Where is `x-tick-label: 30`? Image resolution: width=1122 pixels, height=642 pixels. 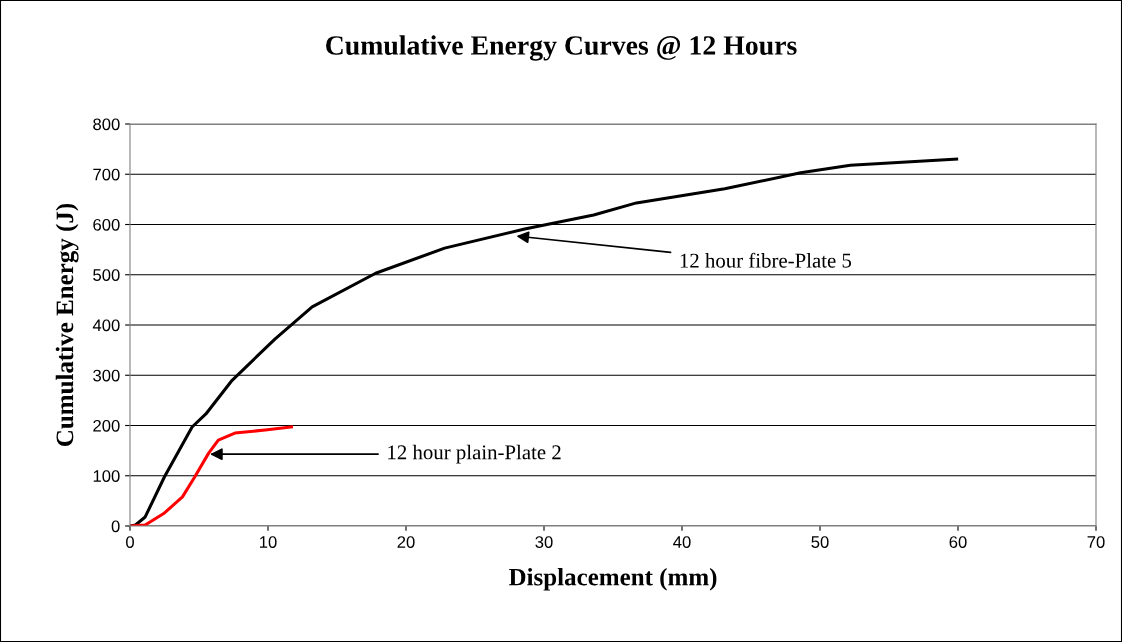
x-tick-label: 30 is located at coordinates (544, 542).